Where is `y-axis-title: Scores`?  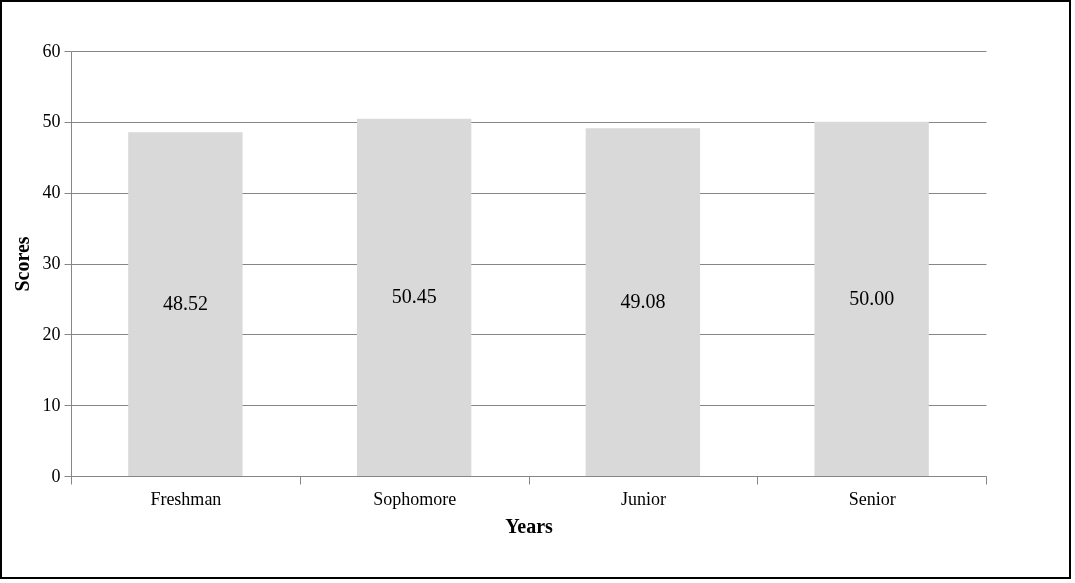 y-axis-title: Scores is located at coordinates (21, 264).